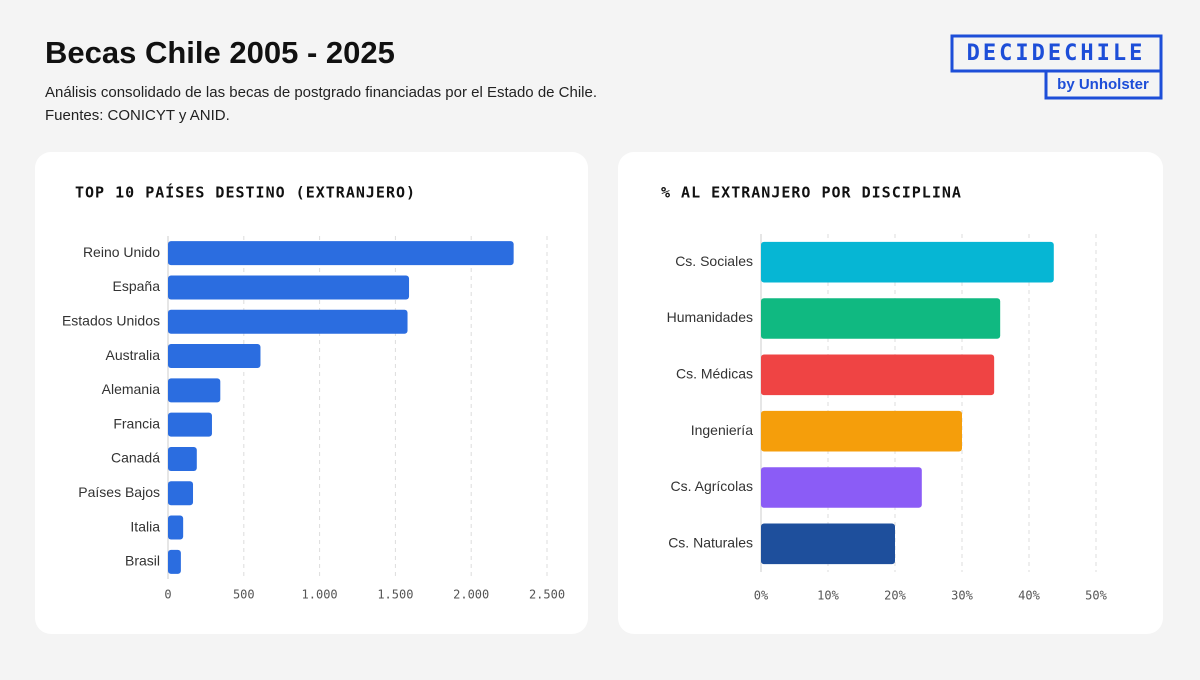 This screenshot has height=680, width=1200. I want to click on logo: DECIDECHILE by Unholster, so click(1056, 67).